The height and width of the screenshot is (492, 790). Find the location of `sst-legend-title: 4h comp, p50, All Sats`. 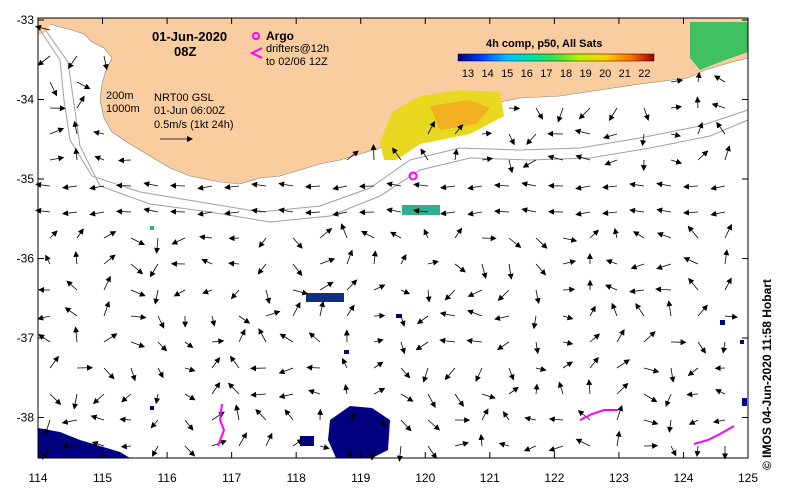

sst-legend-title: 4h comp, p50, All Sats is located at coordinates (544, 44).